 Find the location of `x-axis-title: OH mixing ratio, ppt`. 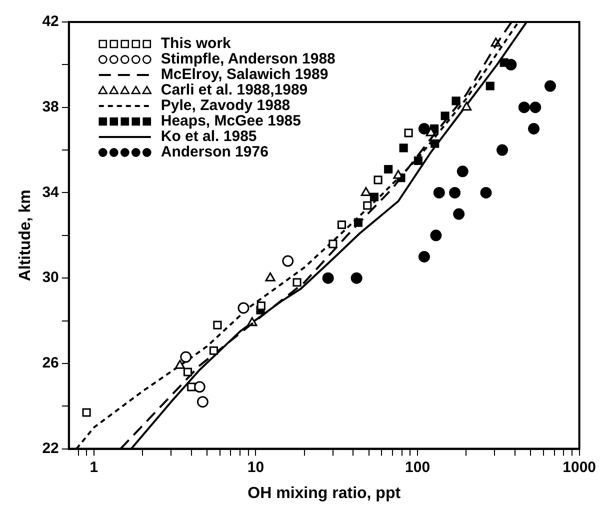

x-axis-title: OH mixing ratio, ppt is located at coordinates (325, 493).